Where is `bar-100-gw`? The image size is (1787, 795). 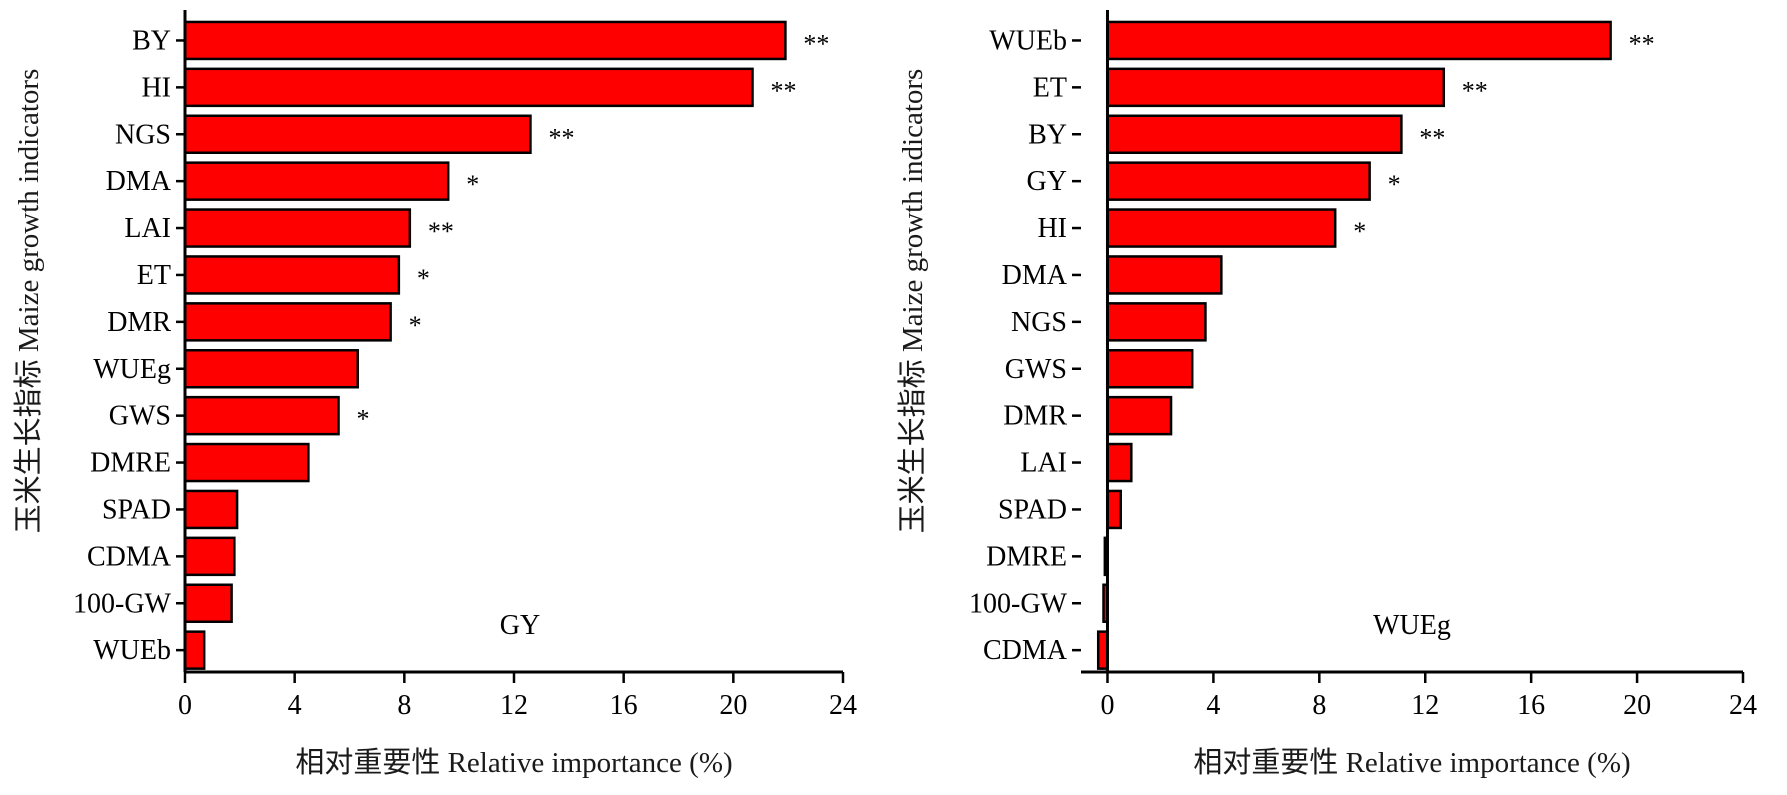 bar-100-gw is located at coordinates (208, 603).